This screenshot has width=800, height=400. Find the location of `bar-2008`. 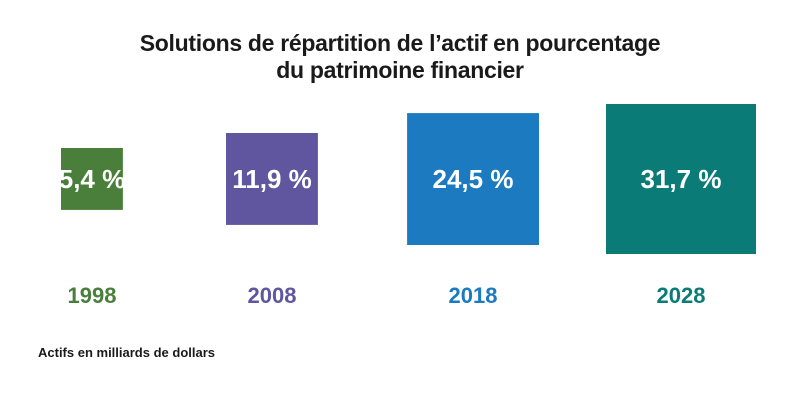

bar-2008 is located at coordinates (272, 179).